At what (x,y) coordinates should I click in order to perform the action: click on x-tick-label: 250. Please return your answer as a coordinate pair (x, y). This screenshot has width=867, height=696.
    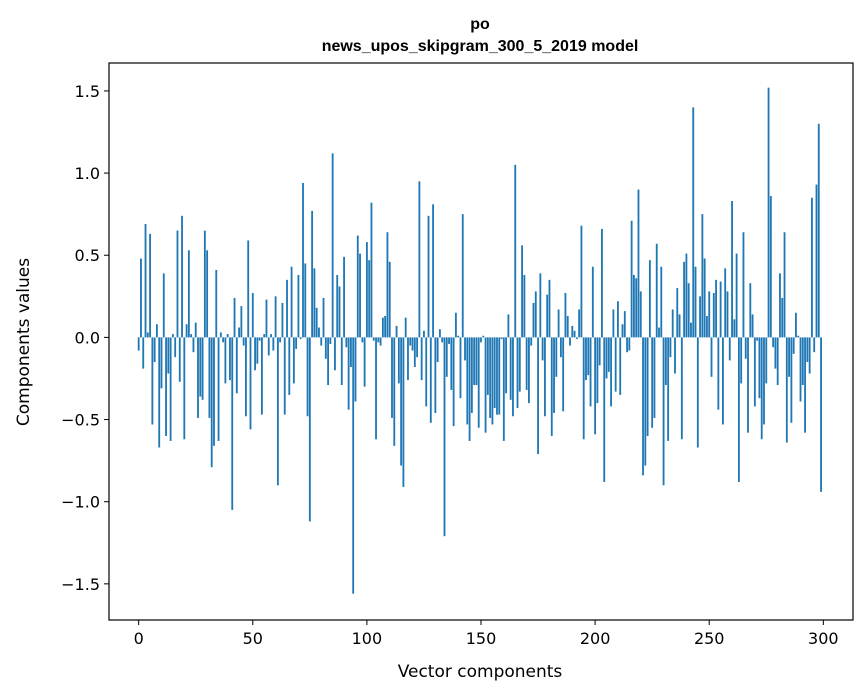
    Looking at the image, I should click on (709, 638).